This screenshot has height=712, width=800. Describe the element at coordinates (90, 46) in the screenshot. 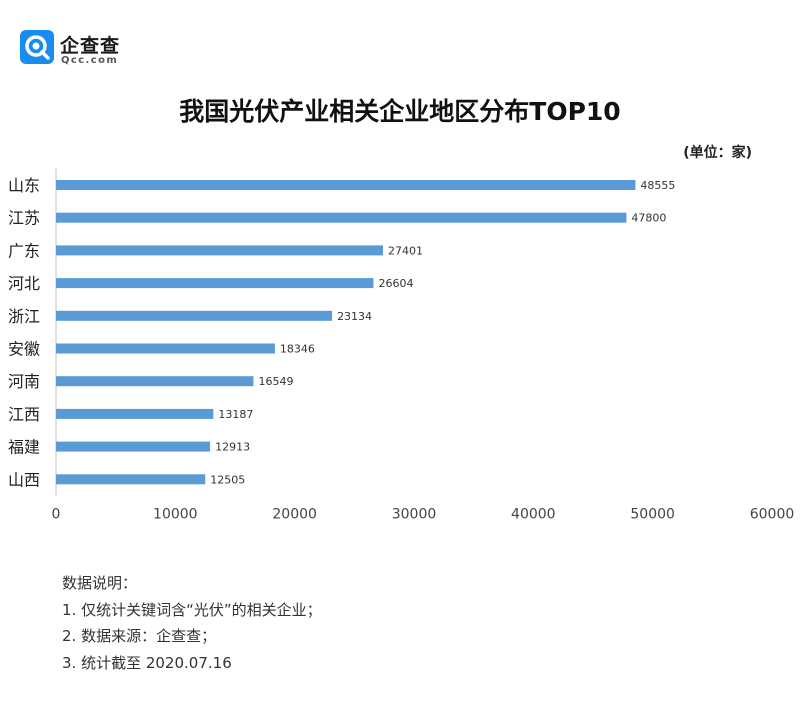

I see `brand-name: 企查查` at that location.